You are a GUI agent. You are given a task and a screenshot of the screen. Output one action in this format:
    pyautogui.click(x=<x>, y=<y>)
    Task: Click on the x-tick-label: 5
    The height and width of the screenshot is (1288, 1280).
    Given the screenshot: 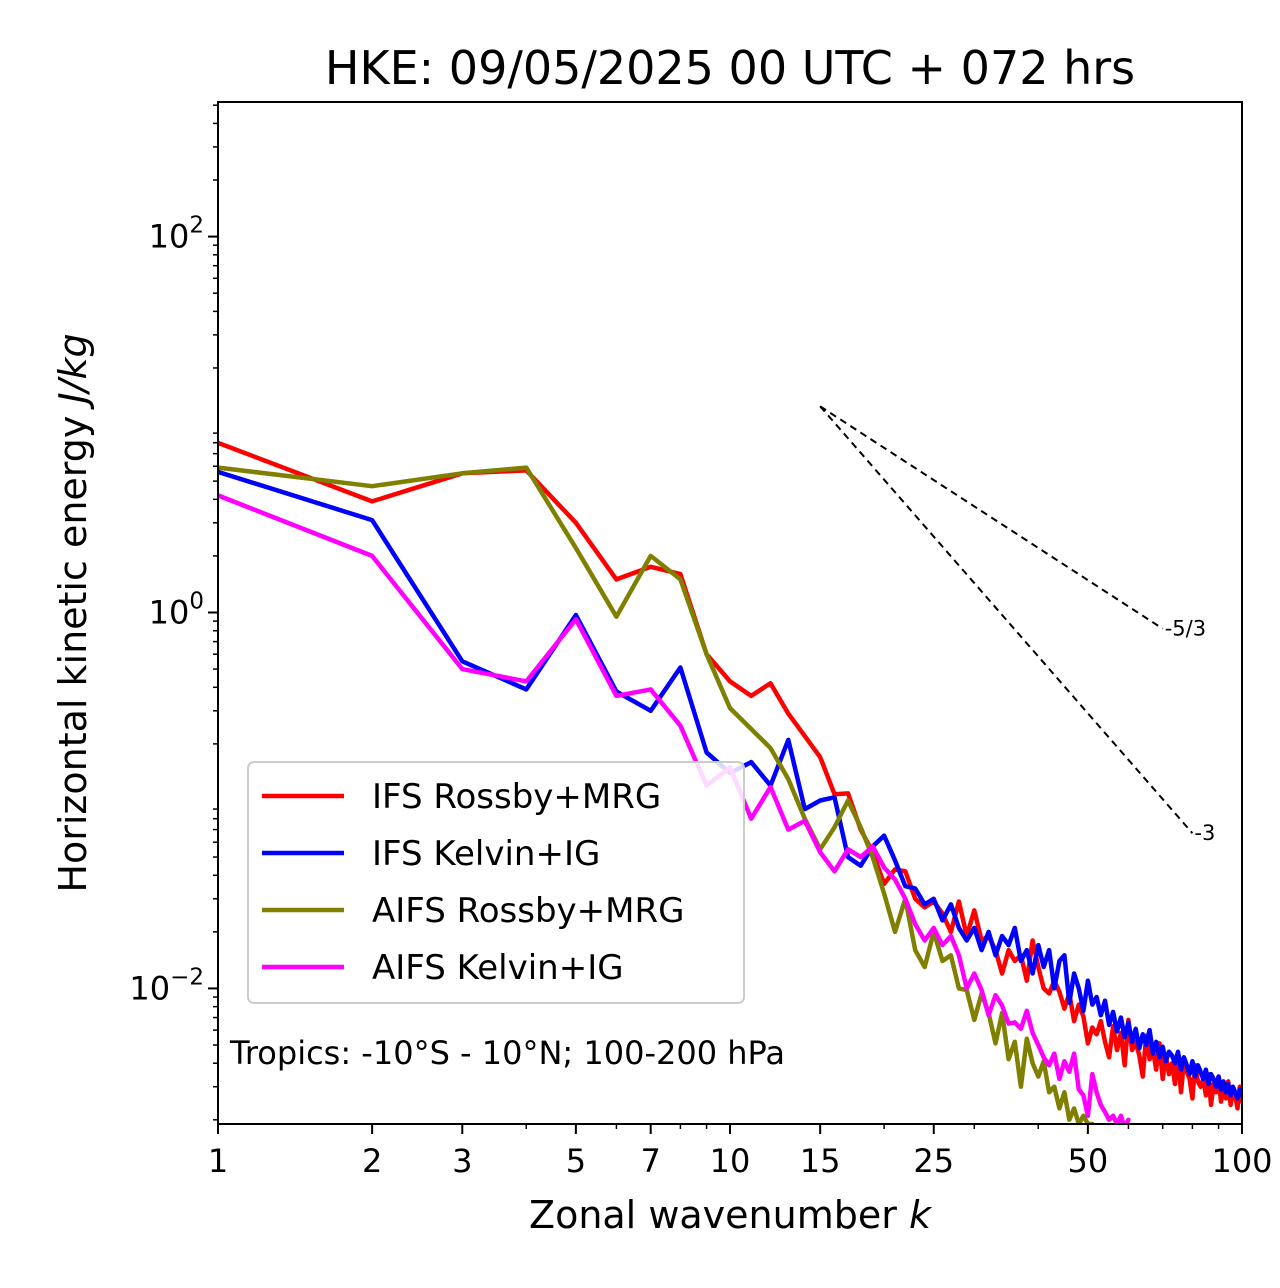 What is the action you would take?
    pyautogui.click(x=576, y=1161)
    